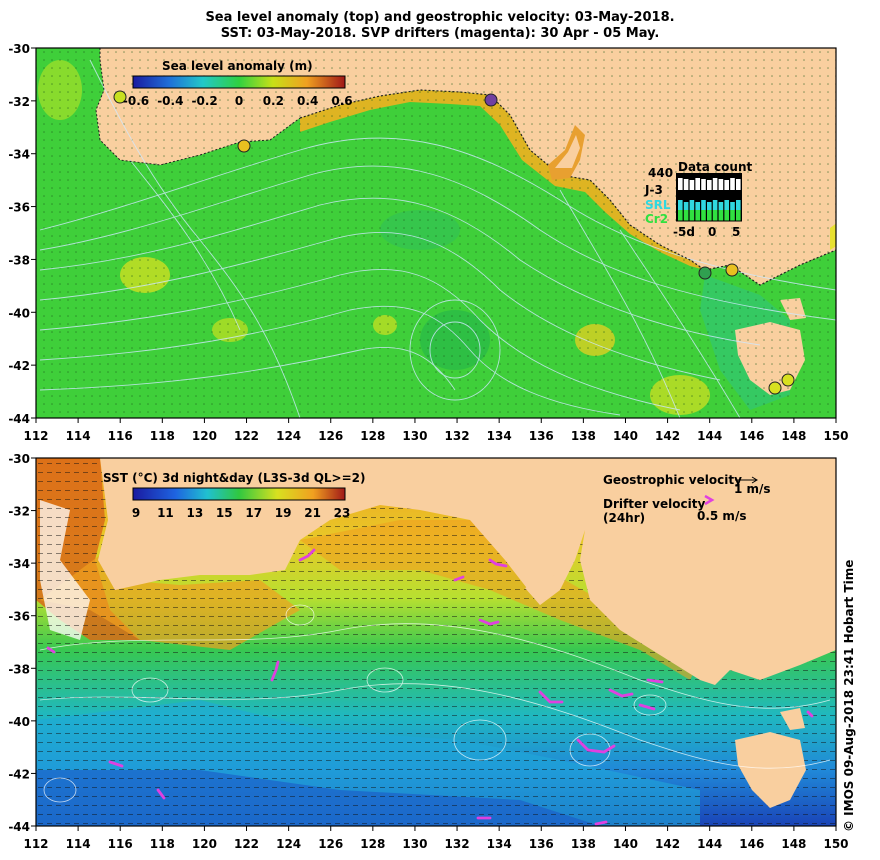  Describe the element at coordinates (752, 489) in the screenshot. I see `geo-velocity-scale: 1 m/s` at that location.